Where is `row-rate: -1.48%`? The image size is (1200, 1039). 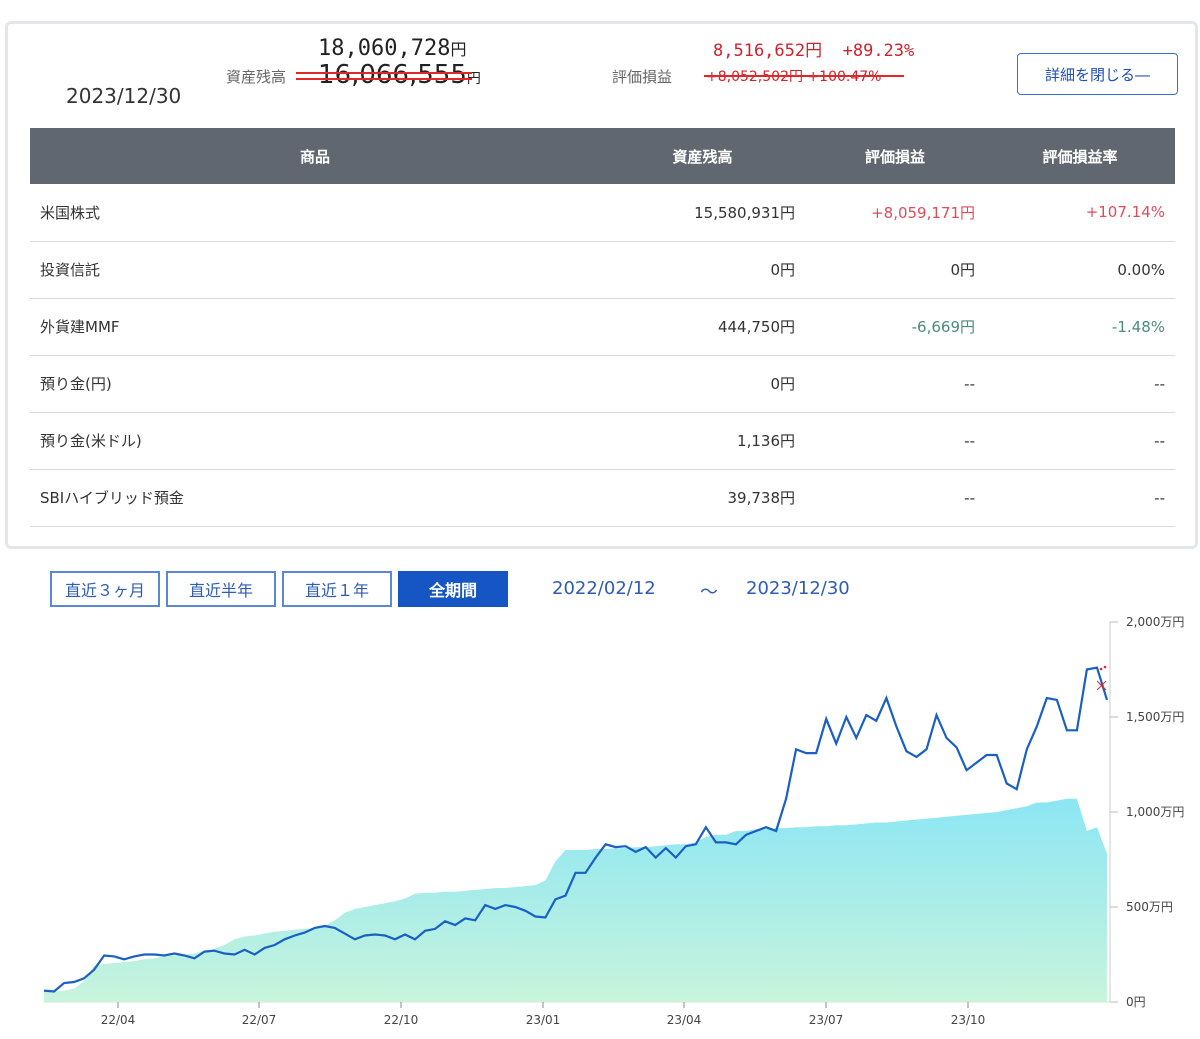
row-rate: -1.48% is located at coordinates (1138, 326).